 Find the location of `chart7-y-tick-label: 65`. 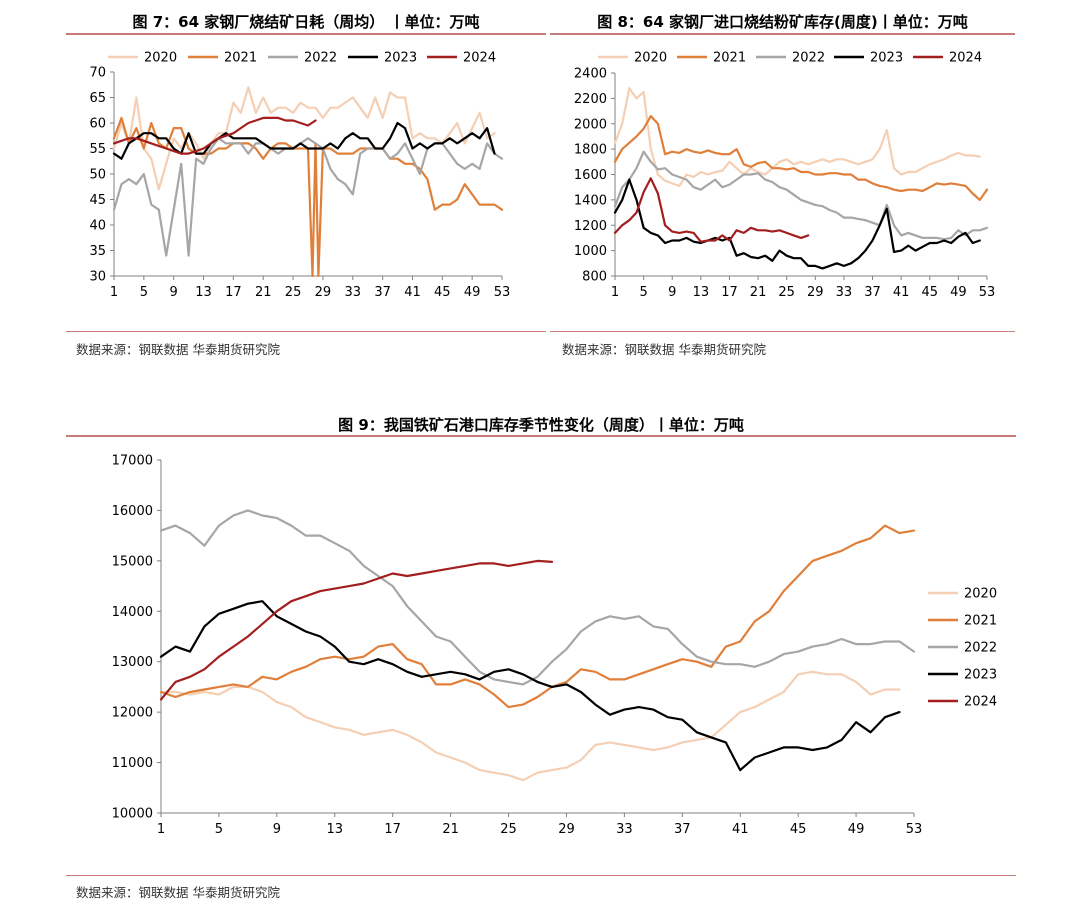

chart7-y-tick-label: 65 is located at coordinates (97, 98).